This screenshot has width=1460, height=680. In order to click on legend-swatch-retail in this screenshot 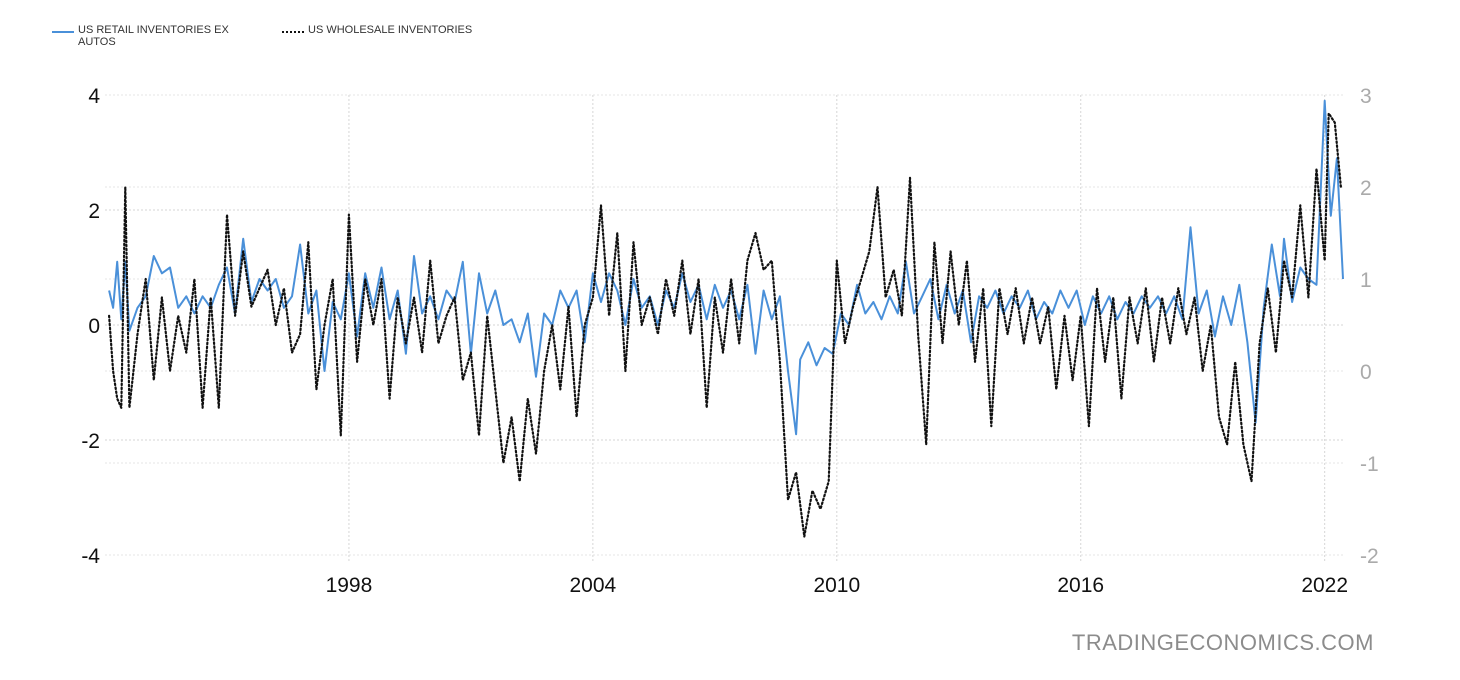, I will do `click(63, 32)`.